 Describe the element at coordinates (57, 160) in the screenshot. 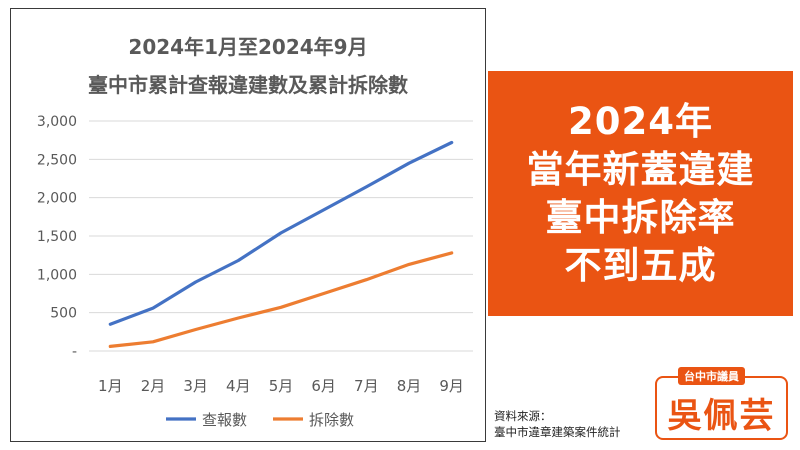

I see `y-tick-label: 2,500` at that location.